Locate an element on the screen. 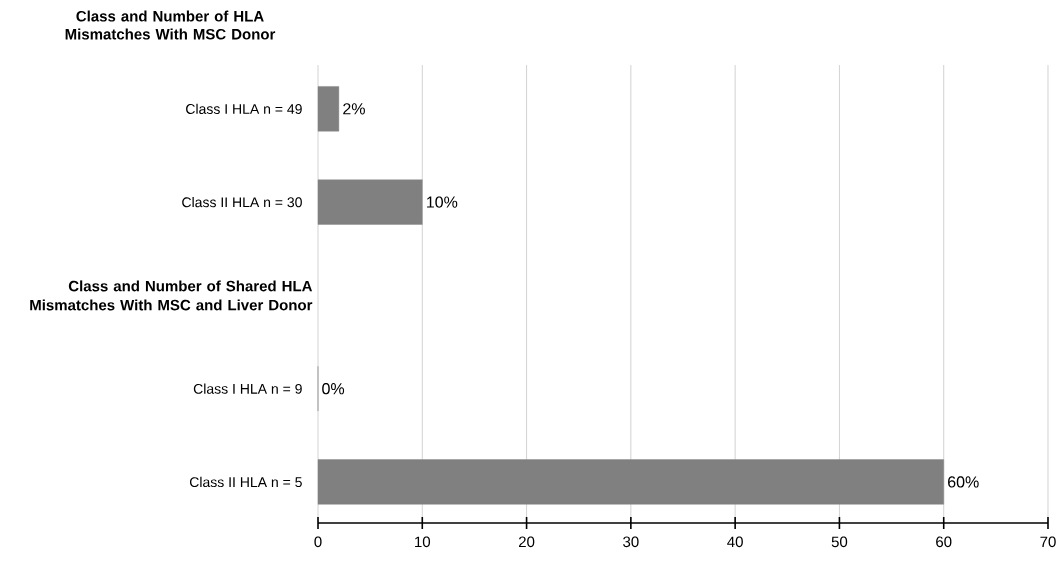  x-tick-label: 60 is located at coordinates (944, 542).